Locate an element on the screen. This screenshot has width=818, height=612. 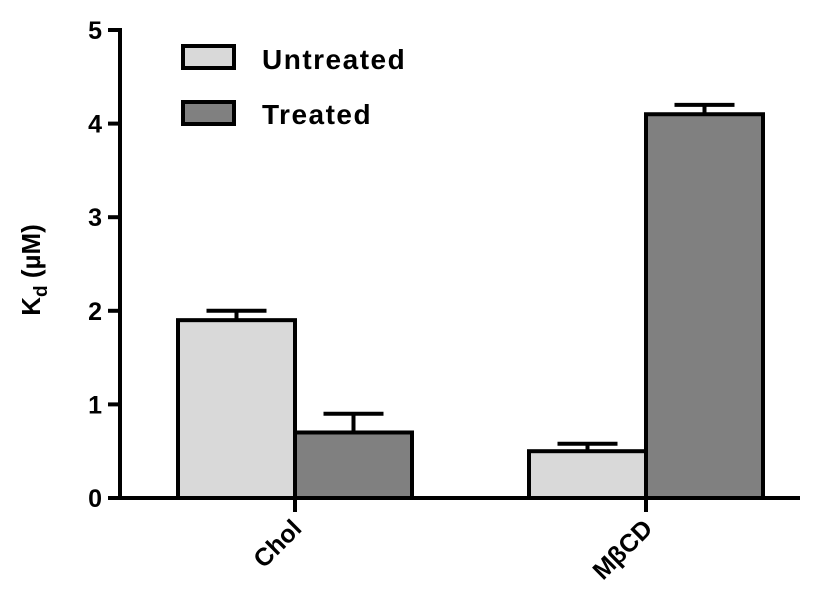
x-tick-label: Chol is located at coordinates (277, 543).